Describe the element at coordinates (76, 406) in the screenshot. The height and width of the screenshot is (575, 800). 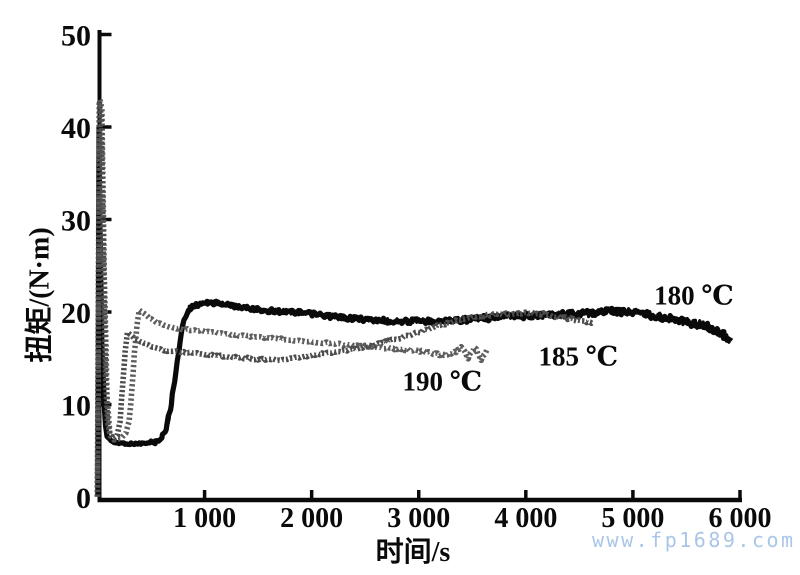
I see `y-tick-label: 10` at that location.